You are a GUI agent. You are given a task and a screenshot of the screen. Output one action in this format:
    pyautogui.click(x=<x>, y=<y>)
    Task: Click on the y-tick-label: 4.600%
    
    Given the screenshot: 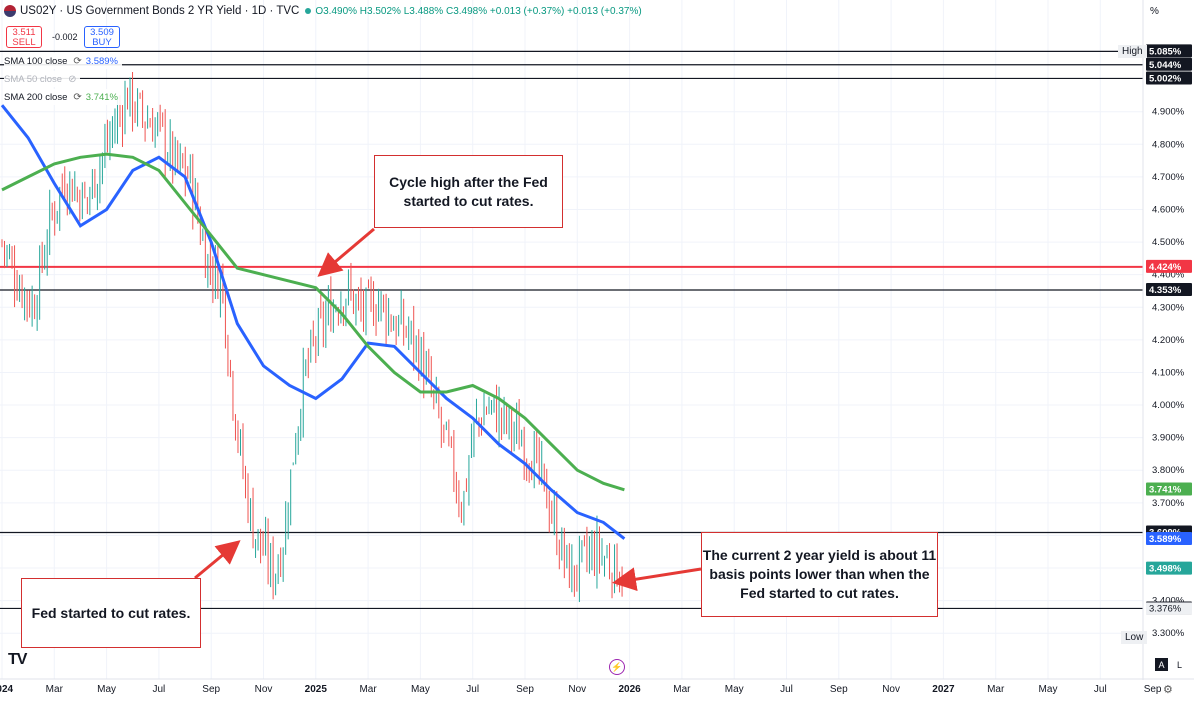 What is the action you would take?
    pyautogui.click(x=1168, y=209)
    